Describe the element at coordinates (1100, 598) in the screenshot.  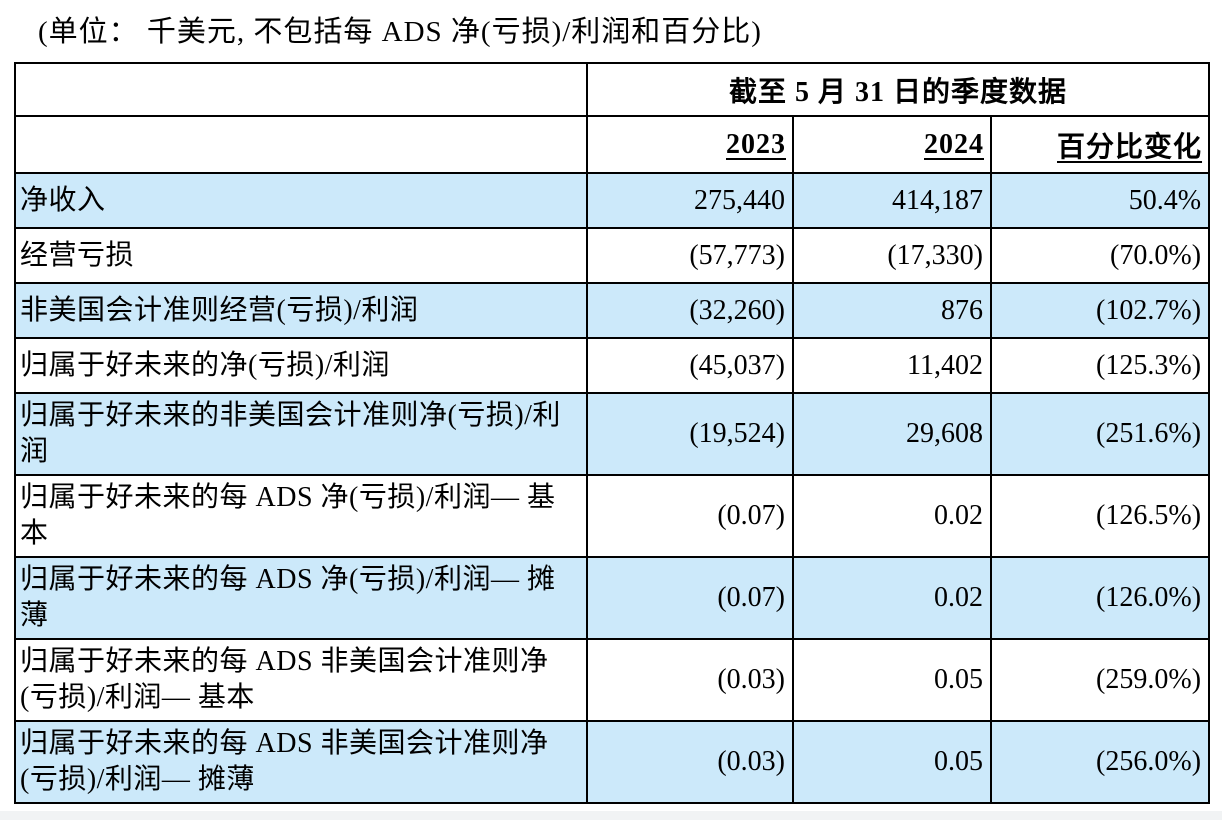
I see `value-pct: (126.0%)` at that location.